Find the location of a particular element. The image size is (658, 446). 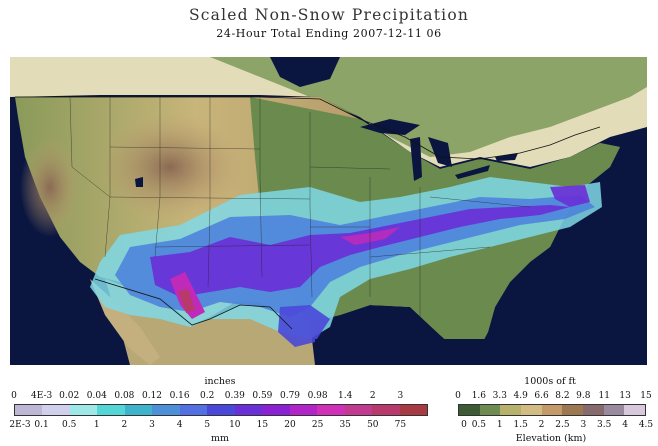

precip-bottom-tick-label: 35 is located at coordinates (345, 425).